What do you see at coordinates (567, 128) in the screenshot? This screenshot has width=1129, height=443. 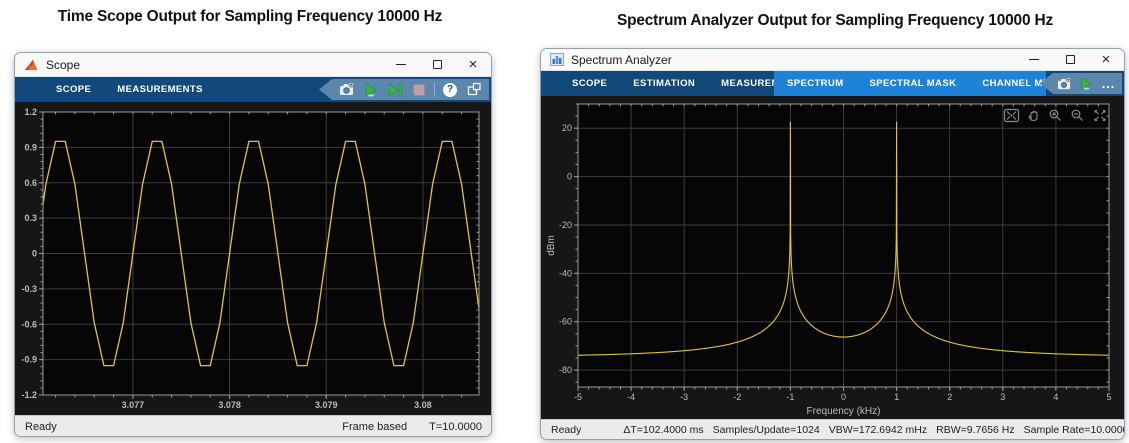 I see `svg-text: 20` at bounding box center [567, 128].